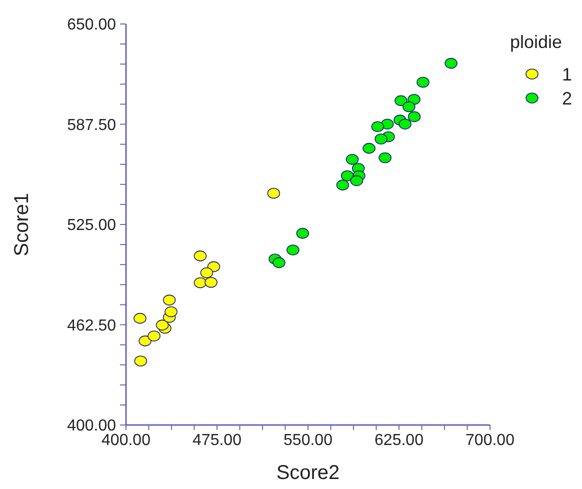  Describe the element at coordinates (126, 440) in the screenshot. I see `x-tick-label: 400.00` at that location.